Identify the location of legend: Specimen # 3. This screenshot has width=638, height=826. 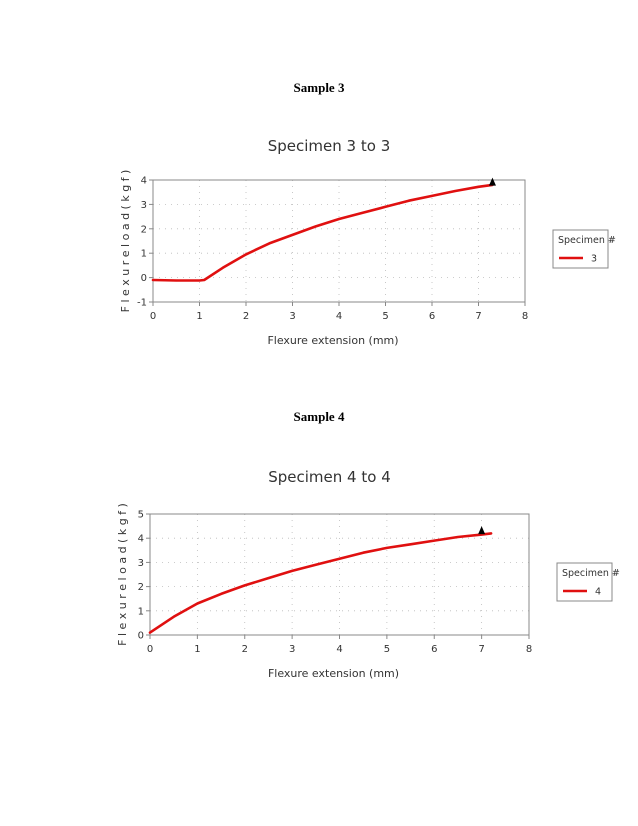
(584, 249).